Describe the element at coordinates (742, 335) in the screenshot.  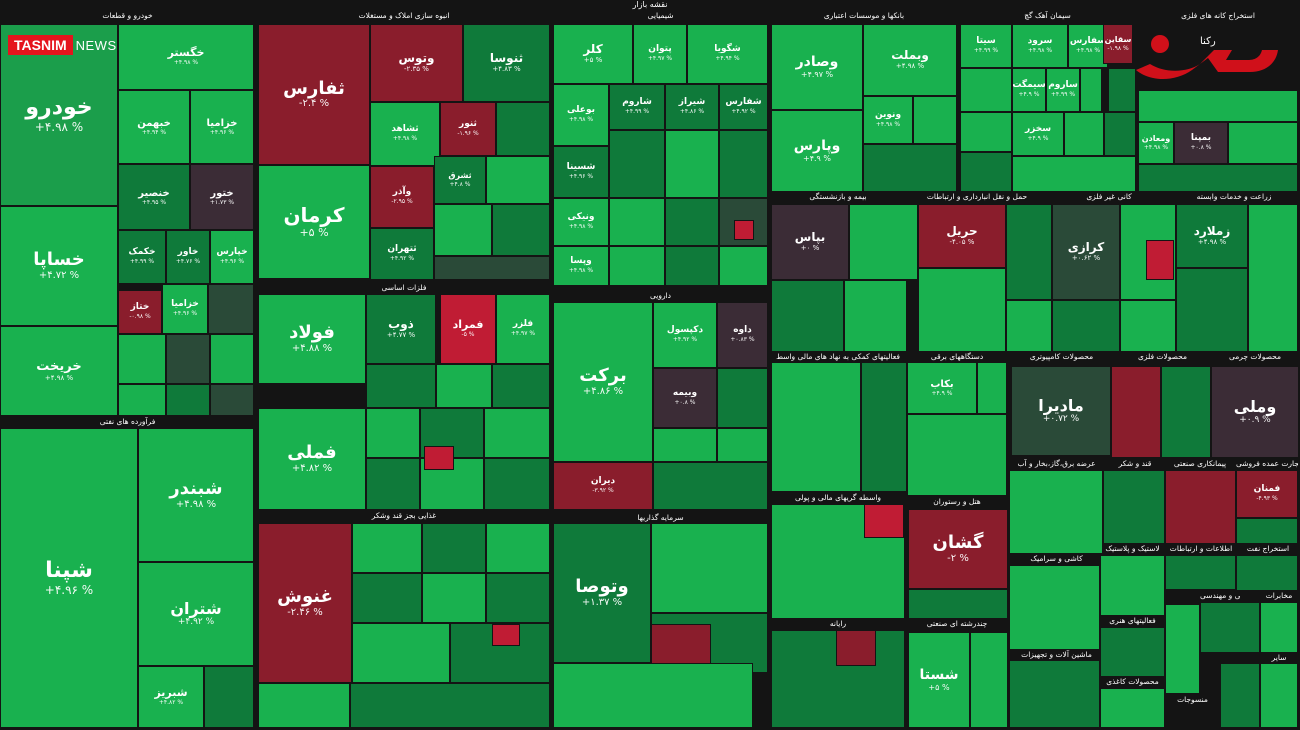
I see `stock-tile: داوه +۰.۸۳ %` at that location.